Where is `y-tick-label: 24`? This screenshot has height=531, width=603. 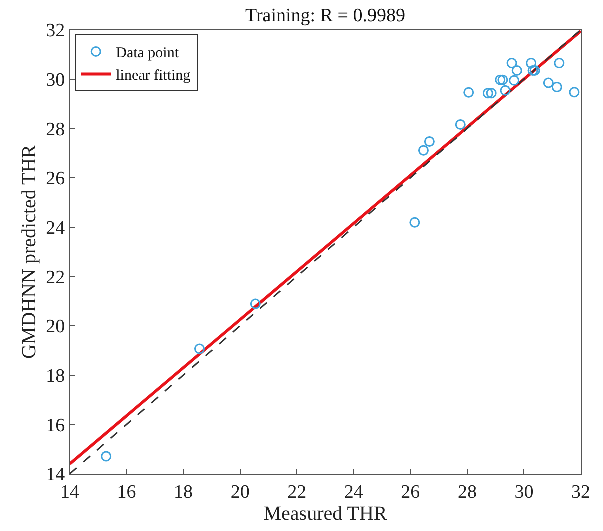 y-tick-label: 24 is located at coordinates (56, 228).